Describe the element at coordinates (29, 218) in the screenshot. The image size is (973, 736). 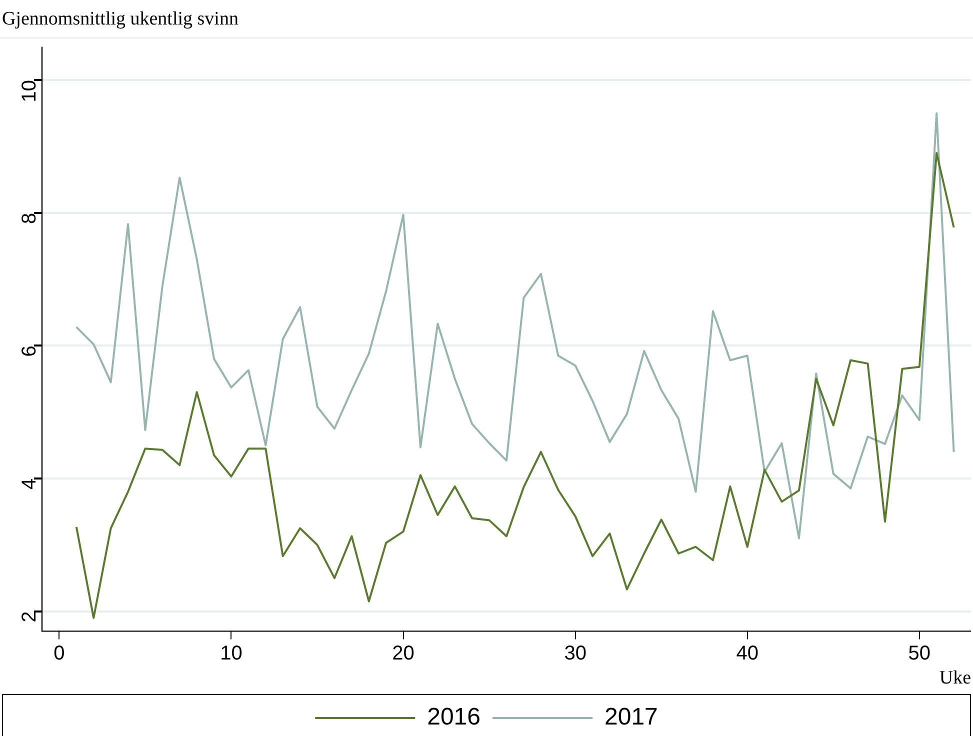
I see `y-tick-label: 8` at that location.